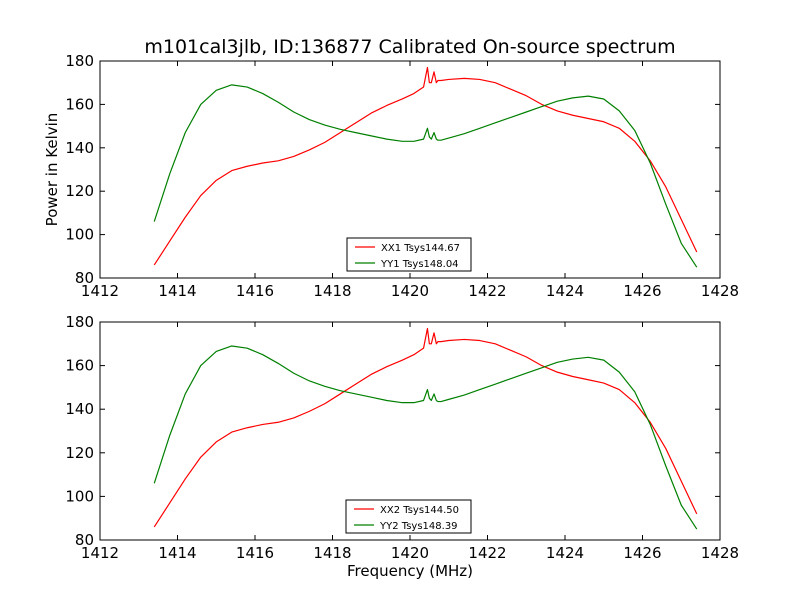  I want to click on legend-label-xx: XX2 Tsys144.50, so click(419, 510).